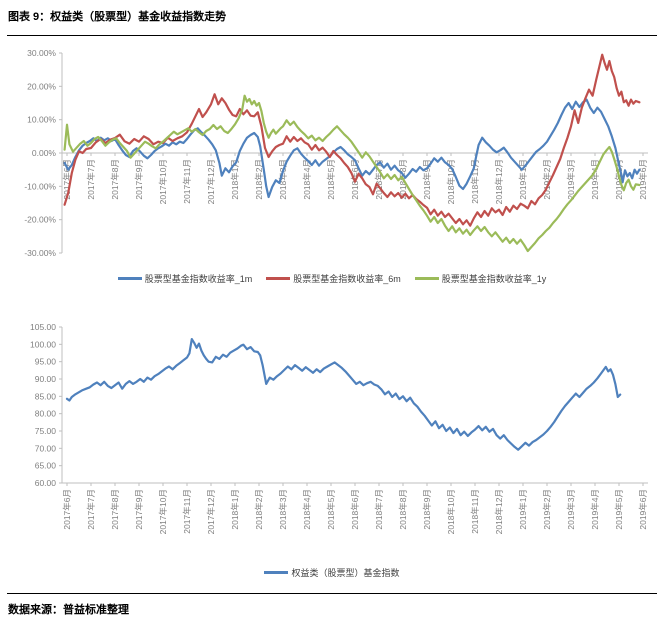 The image size is (664, 633). What do you see at coordinates (278, 278) in the screenshot?
I see `legend-swatch-6m-icon` at bounding box center [278, 278].